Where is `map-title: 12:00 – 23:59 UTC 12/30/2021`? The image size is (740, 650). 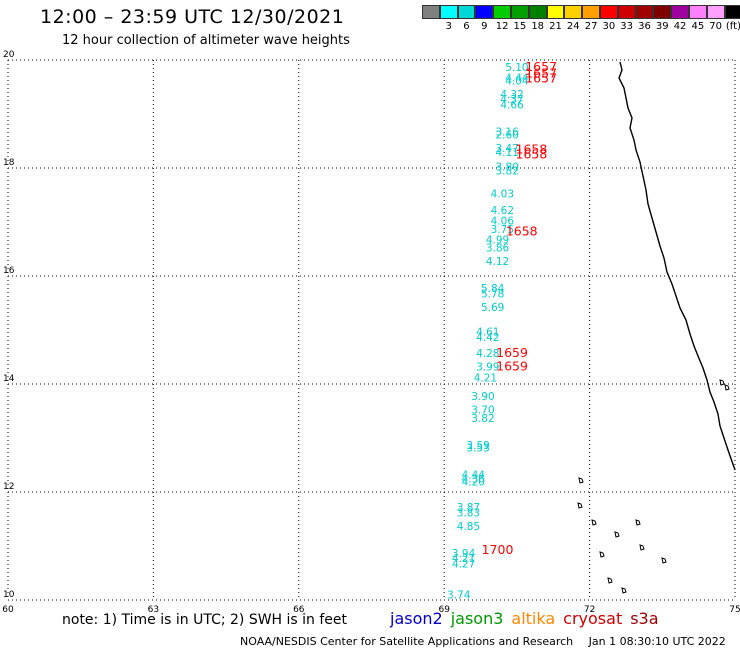
map-title: 12:00 – 23:59 UTC 12/30/2021 is located at coordinates (192, 17).